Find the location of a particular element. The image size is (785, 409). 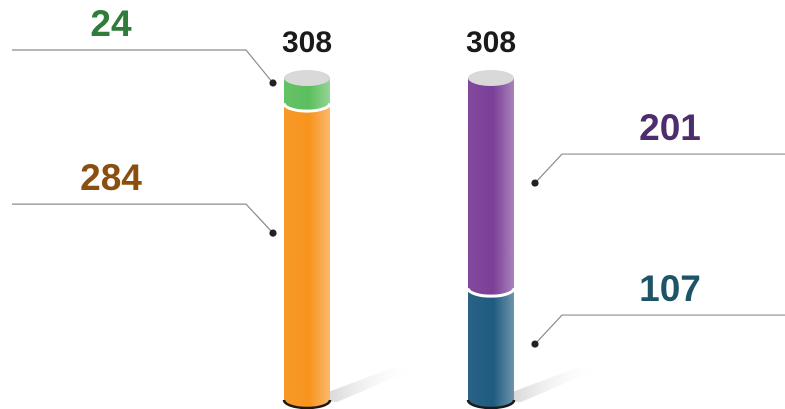

segment-value-label: 284 is located at coordinates (111, 177).